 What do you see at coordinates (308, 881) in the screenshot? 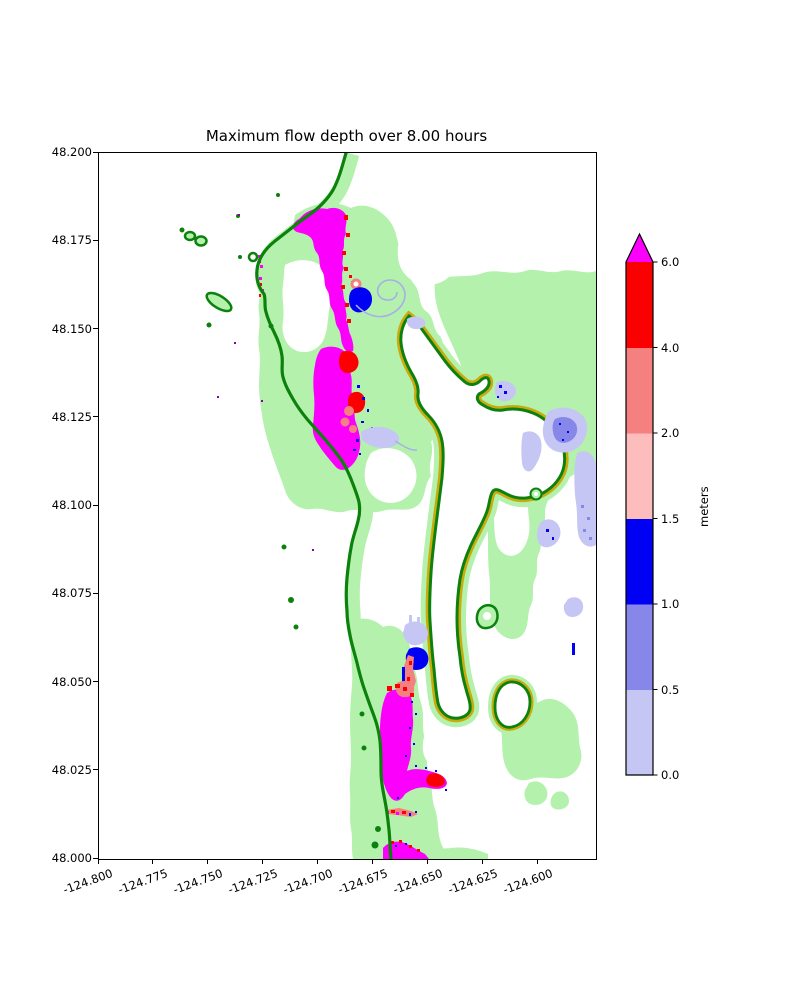
I see `x-tick-label: -124.700` at bounding box center [308, 881].